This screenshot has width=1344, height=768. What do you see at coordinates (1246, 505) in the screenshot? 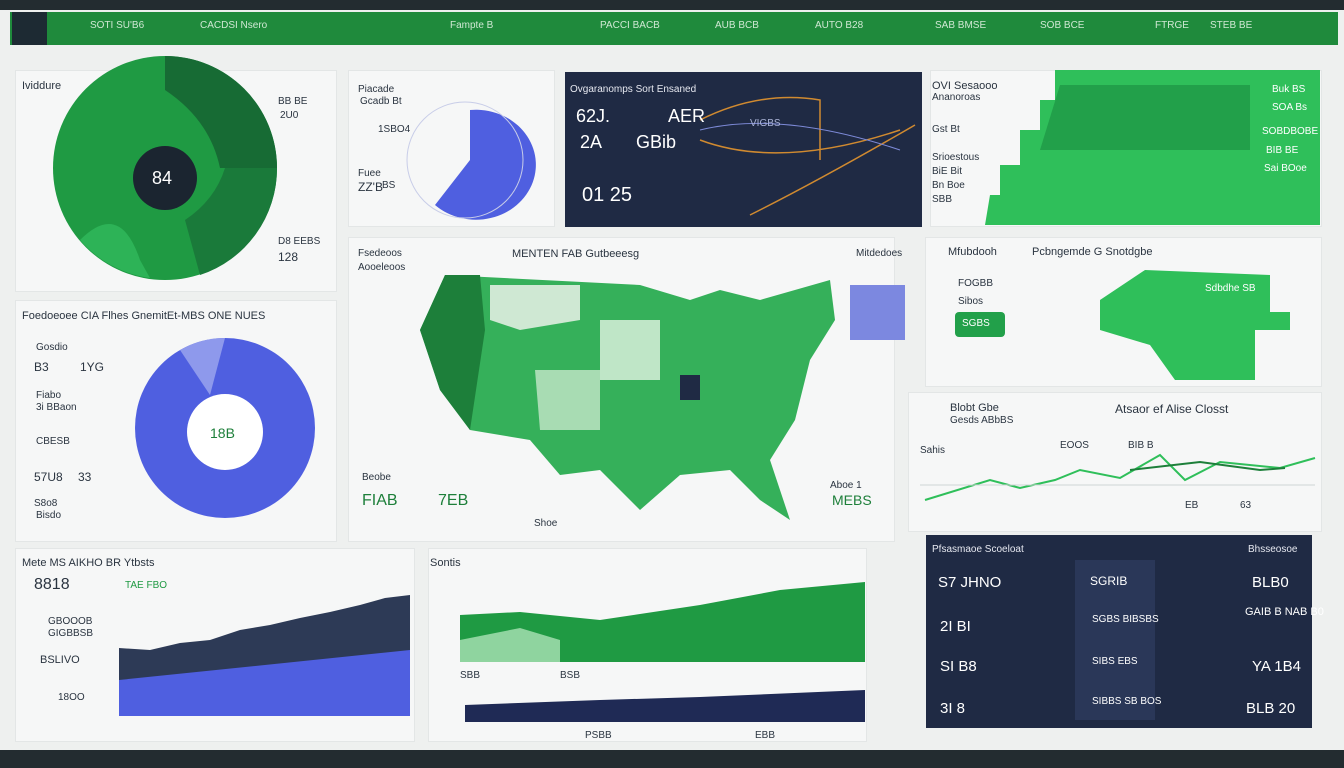
I see `label: 63` at bounding box center [1246, 505].